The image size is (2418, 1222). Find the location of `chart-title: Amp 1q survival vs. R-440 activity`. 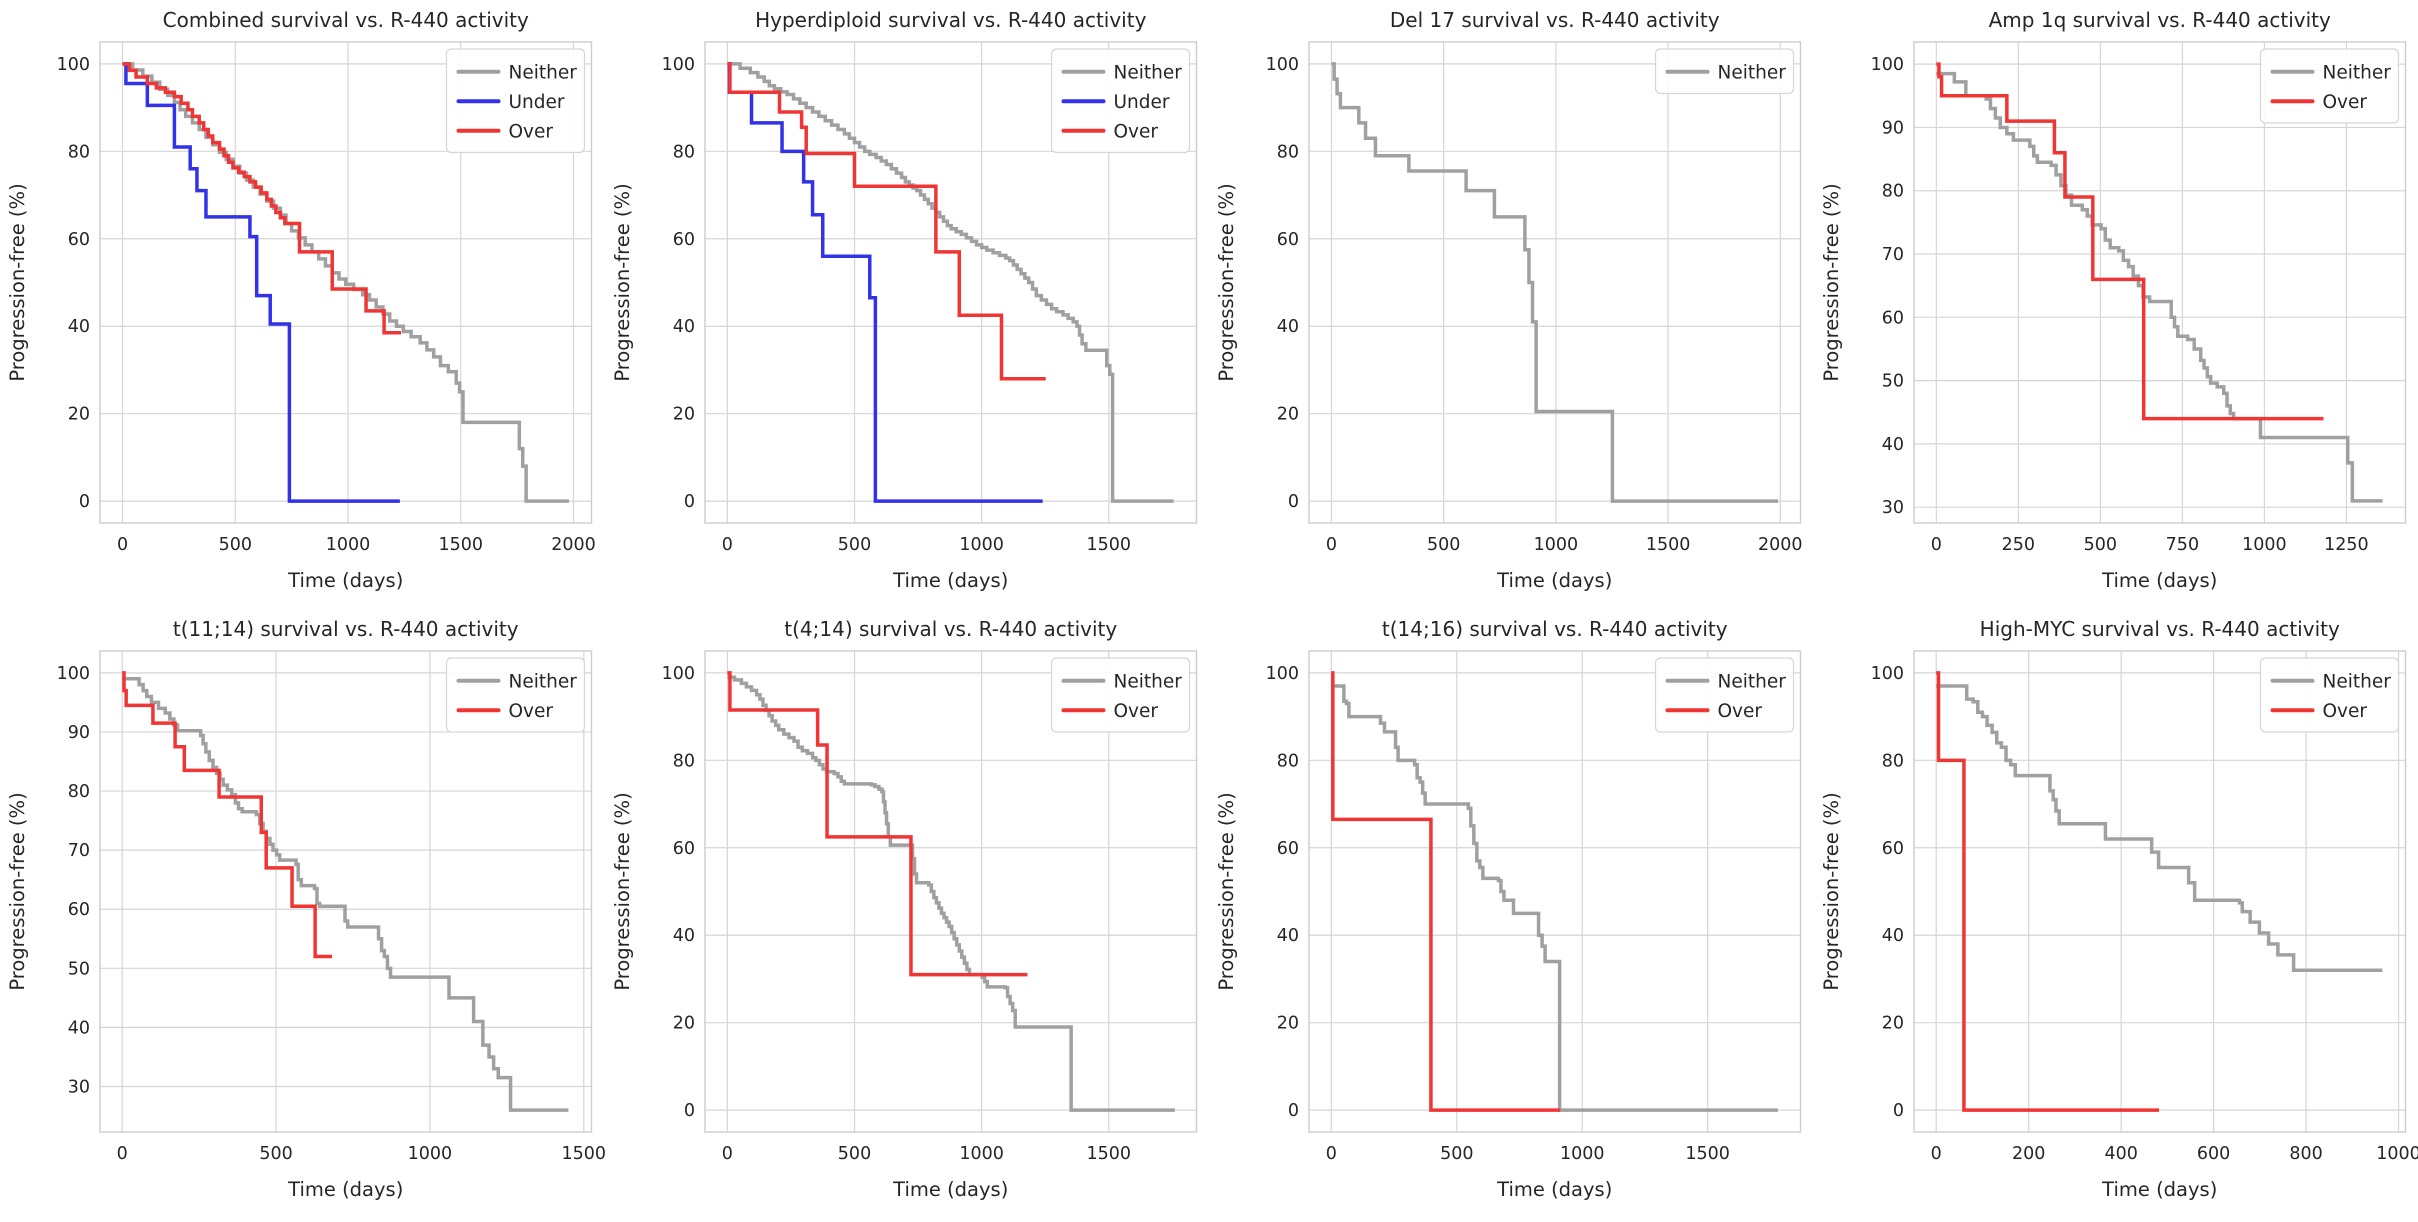

chart-title: Amp 1q survival vs. R-440 activity is located at coordinates (2159, 20).